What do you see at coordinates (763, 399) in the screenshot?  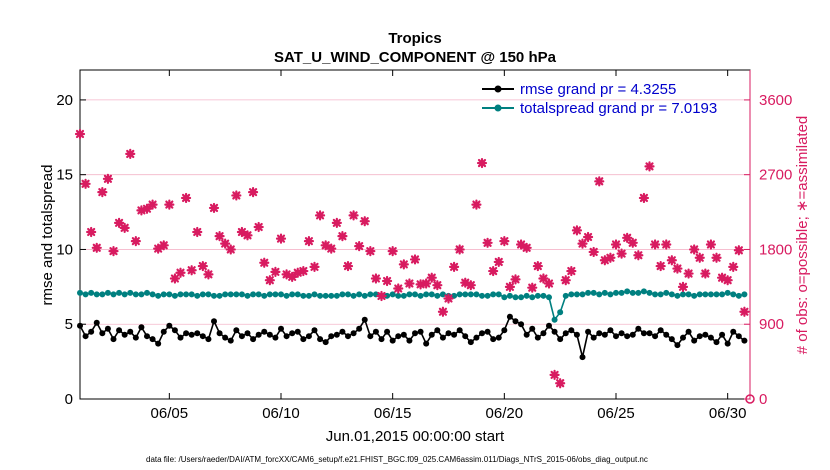 I see `y-right-tick-label-0: 0` at bounding box center [763, 399].